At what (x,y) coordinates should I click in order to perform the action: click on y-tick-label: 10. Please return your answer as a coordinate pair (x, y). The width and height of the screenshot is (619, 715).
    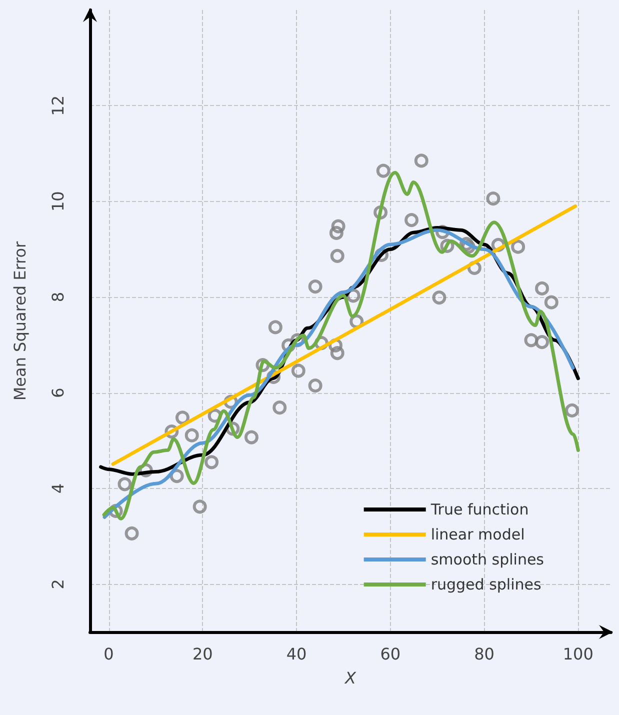
    Looking at the image, I should click on (58, 201).